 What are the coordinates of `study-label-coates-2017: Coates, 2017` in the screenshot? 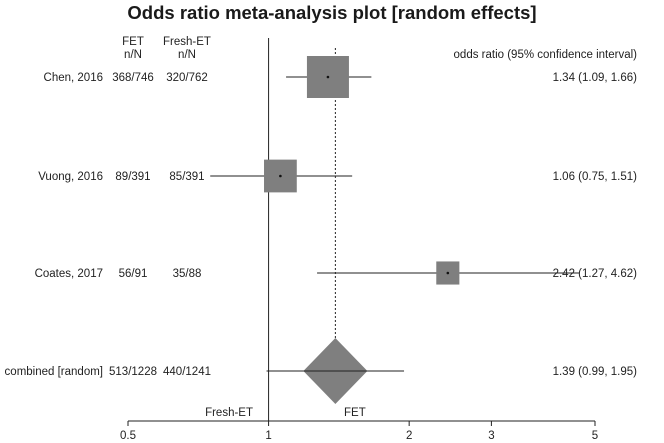 It's located at (69, 274).